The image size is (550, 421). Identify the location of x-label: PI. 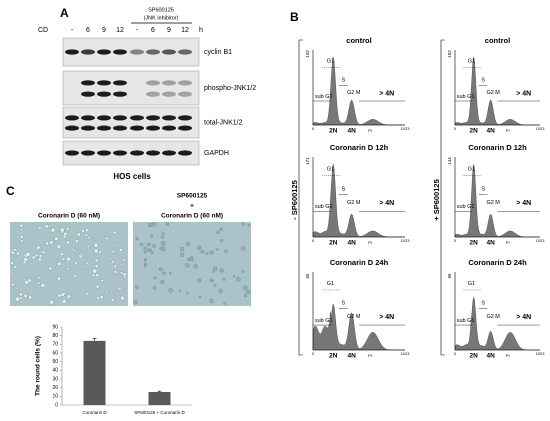
(370, 242).